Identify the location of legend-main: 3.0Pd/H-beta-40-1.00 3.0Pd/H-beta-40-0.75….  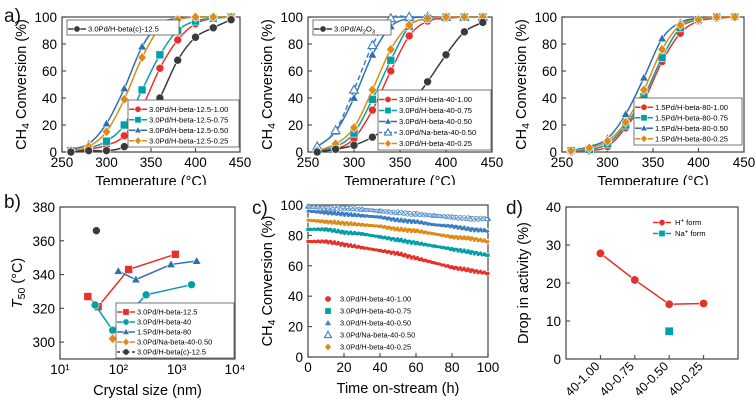
(434, 120).